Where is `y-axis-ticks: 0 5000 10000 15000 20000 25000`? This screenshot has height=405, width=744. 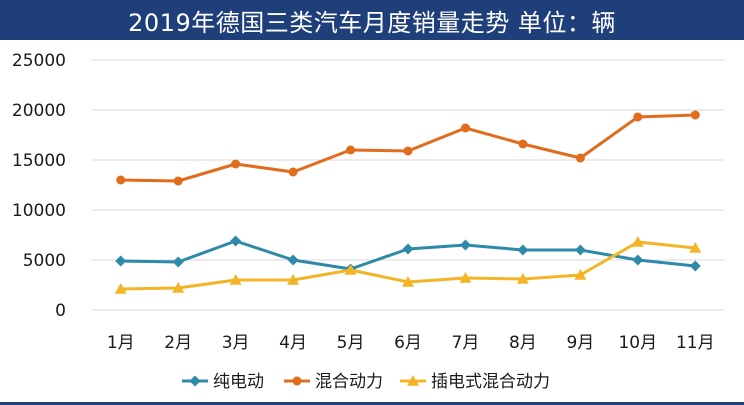 y-axis-ticks: 0 5000 10000 15000 20000 25000 is located at coordinates (39, 186).